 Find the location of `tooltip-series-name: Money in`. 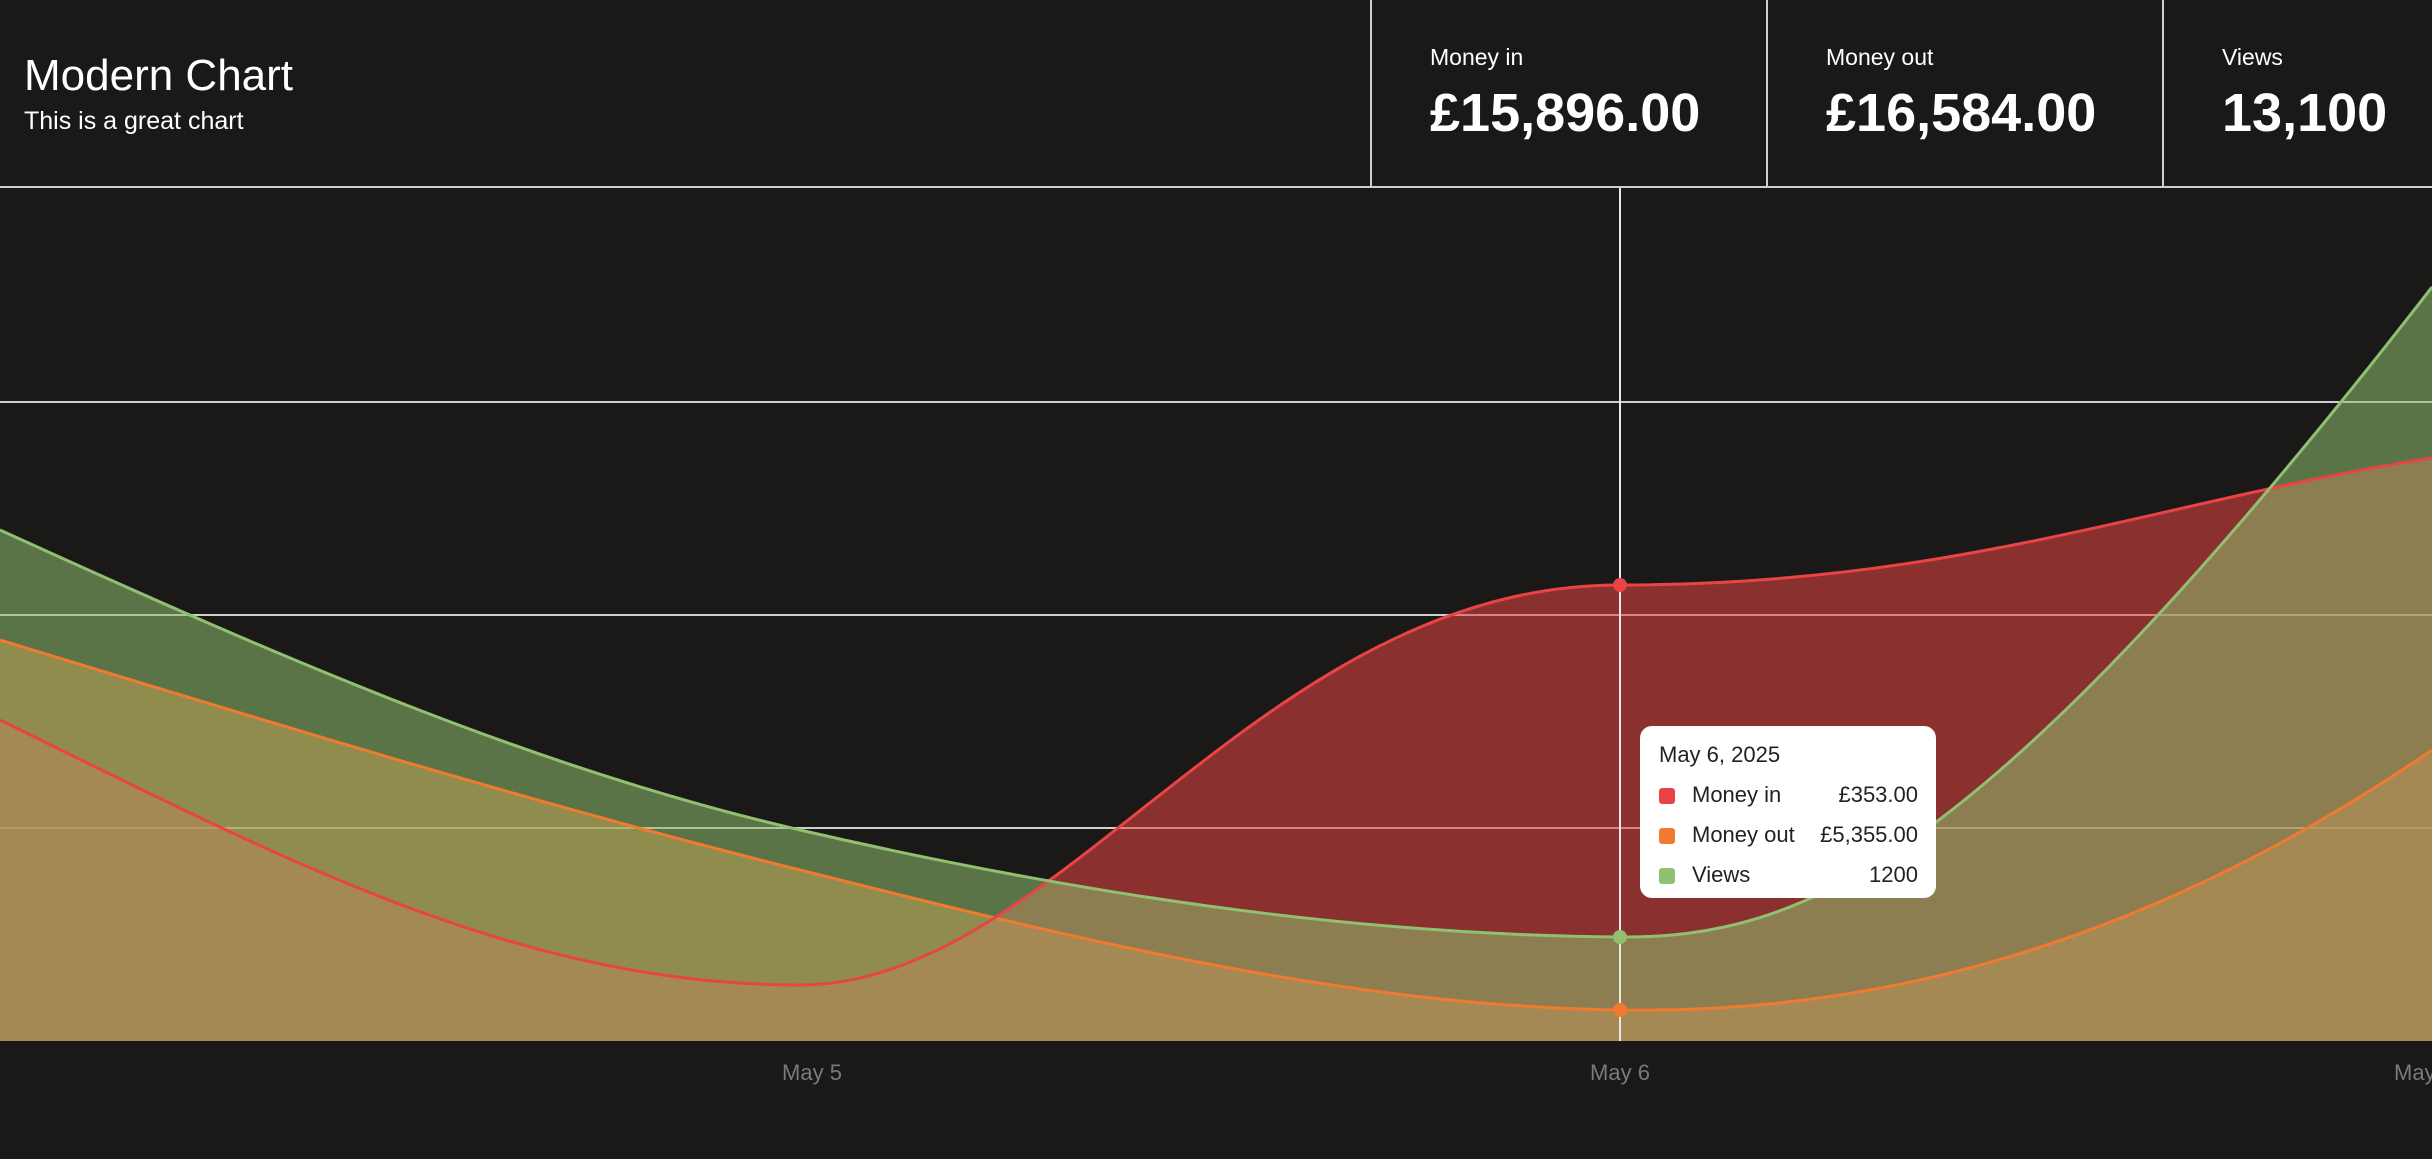

tooltip-series-name: Money in is located at coordinates (1736, 795).